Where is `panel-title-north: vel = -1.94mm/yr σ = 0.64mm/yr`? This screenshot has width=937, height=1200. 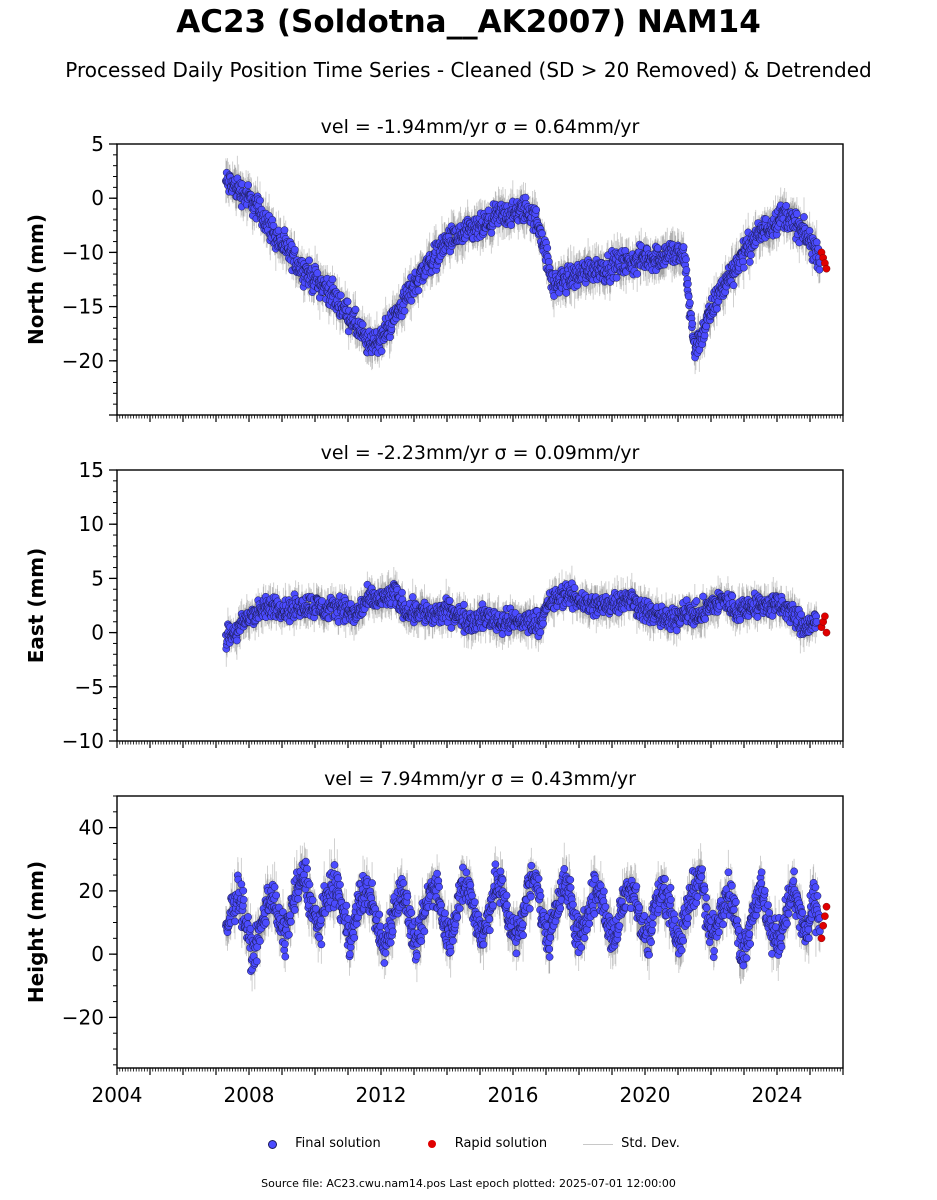 panel-title-north: vel = -1.94mm/yr σ = 0.64mm/yr is located at coordinates (480, 127).